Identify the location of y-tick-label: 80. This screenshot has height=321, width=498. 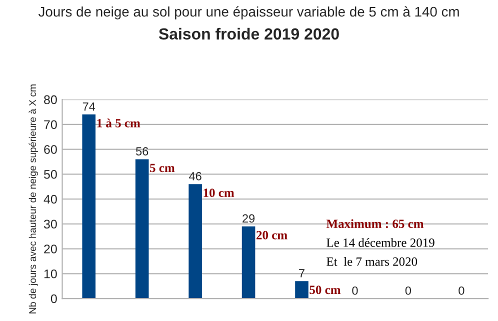
(50, 99).